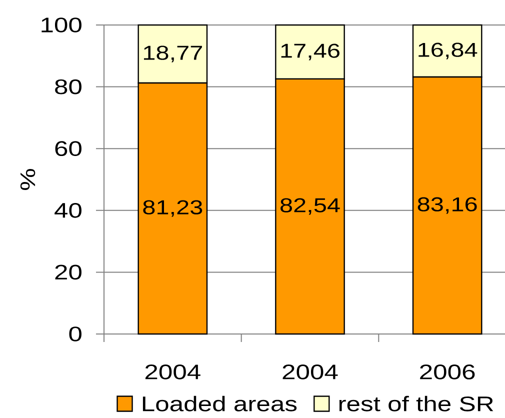 The width and height of the screenshot is (505, 418). What do you see at coordinates (447, 205) in the screenshot?
I see `data-label: 83,16` at bounding box center [447, 205].